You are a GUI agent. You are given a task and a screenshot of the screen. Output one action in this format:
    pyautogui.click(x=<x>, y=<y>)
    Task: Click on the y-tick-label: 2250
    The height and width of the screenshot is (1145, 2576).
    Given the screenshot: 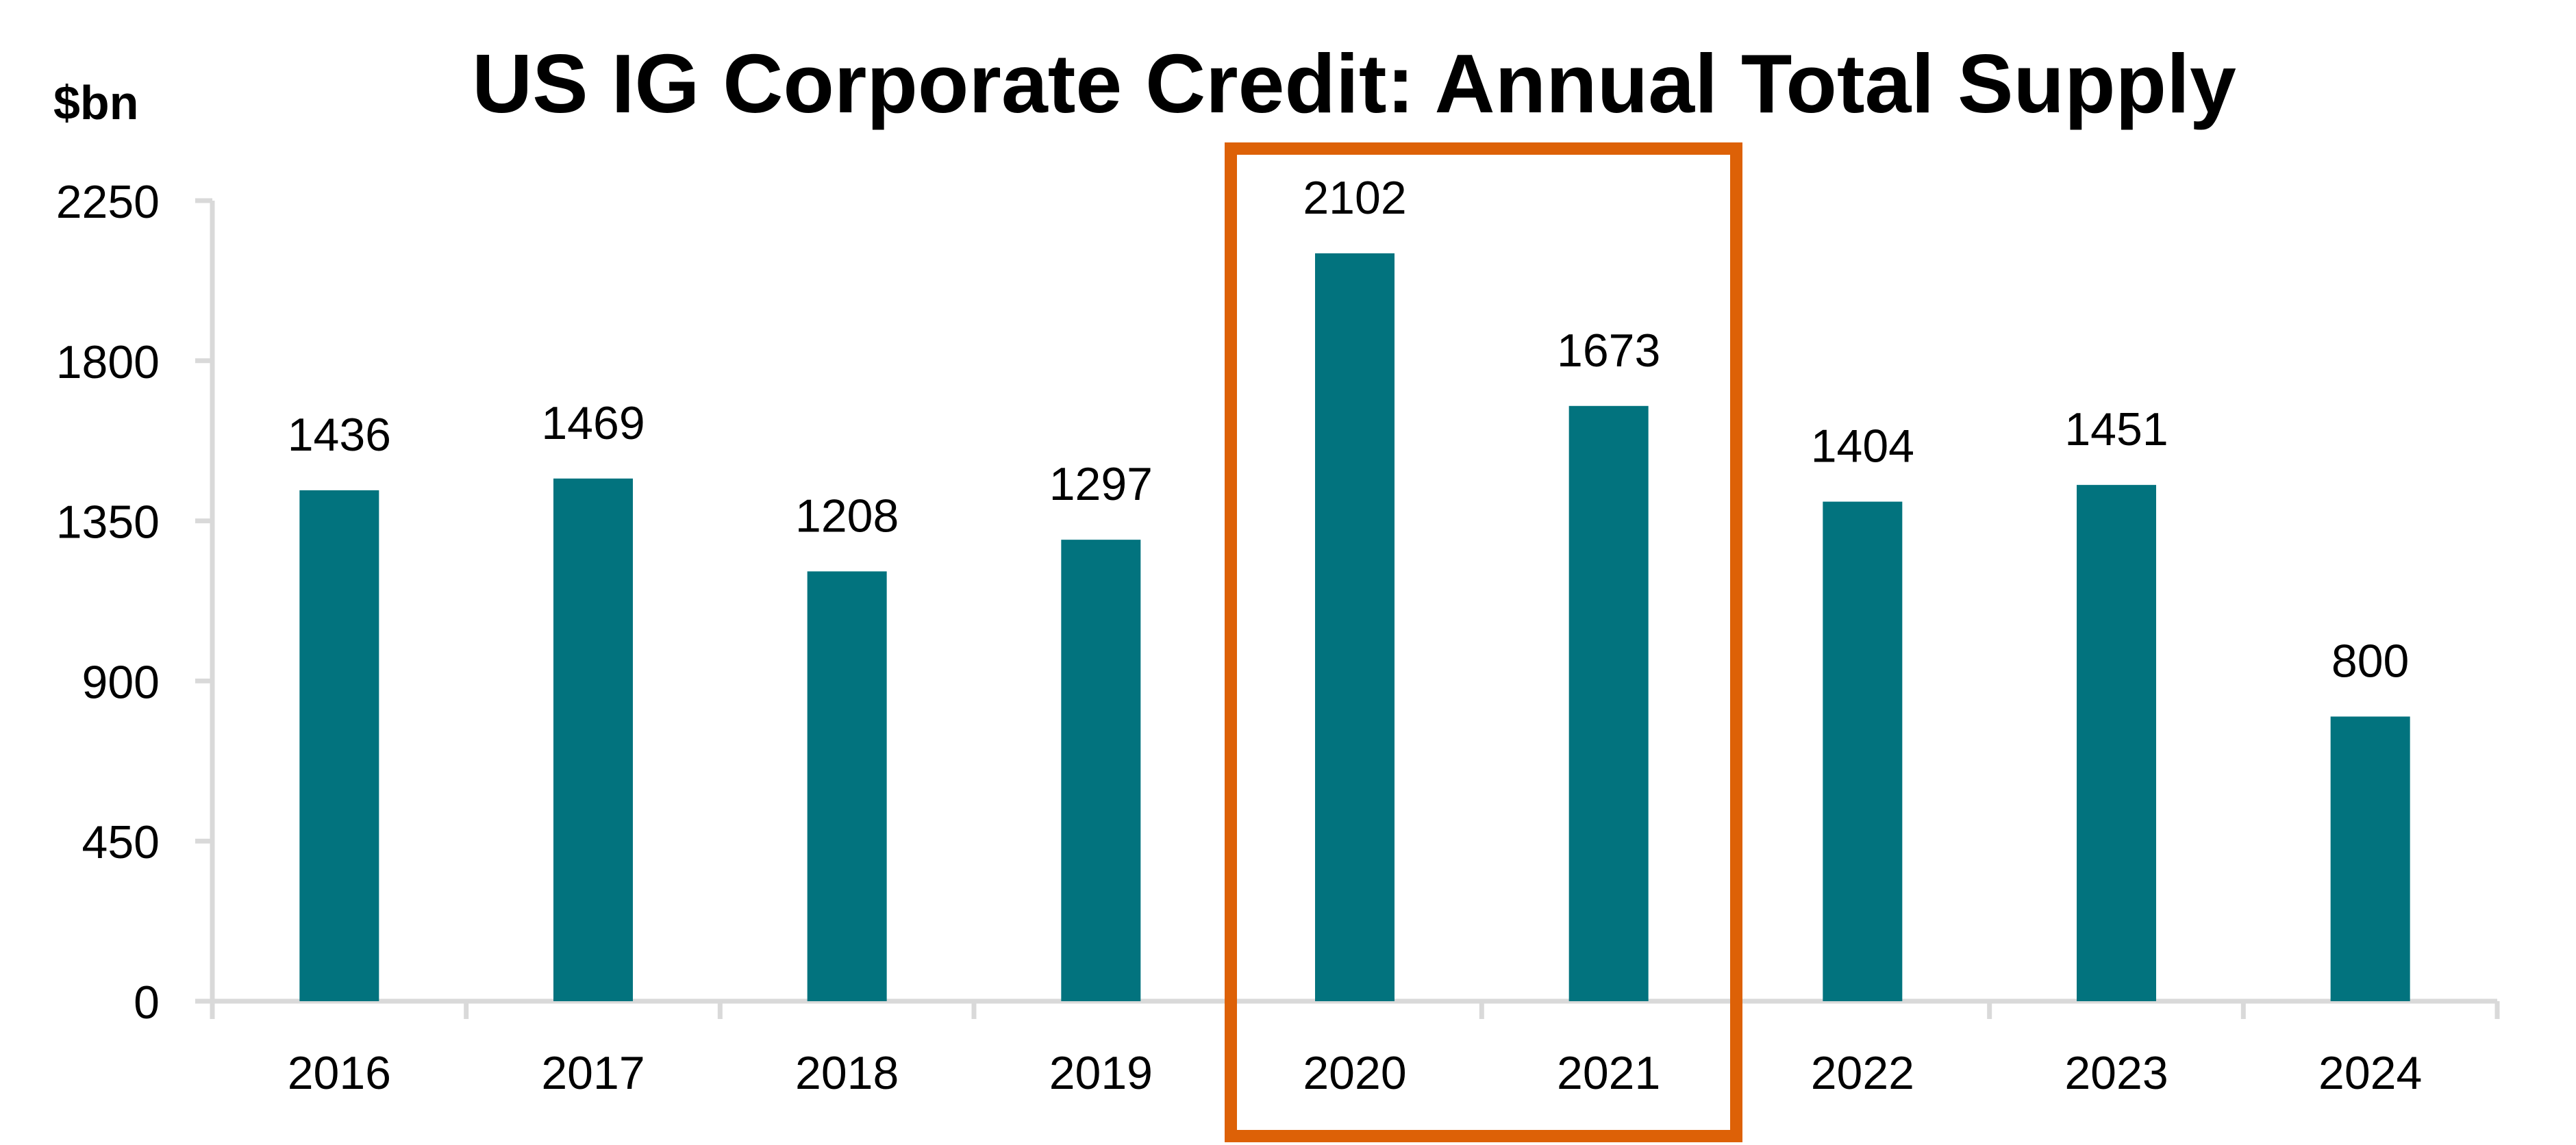 What is the action you would take?
    pyautogui.click(x=108, y=202)
    